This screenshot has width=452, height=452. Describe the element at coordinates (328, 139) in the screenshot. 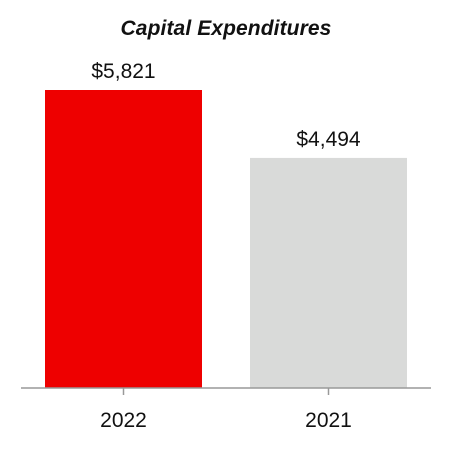

I see `data-label-2021: $4,494` at that location.